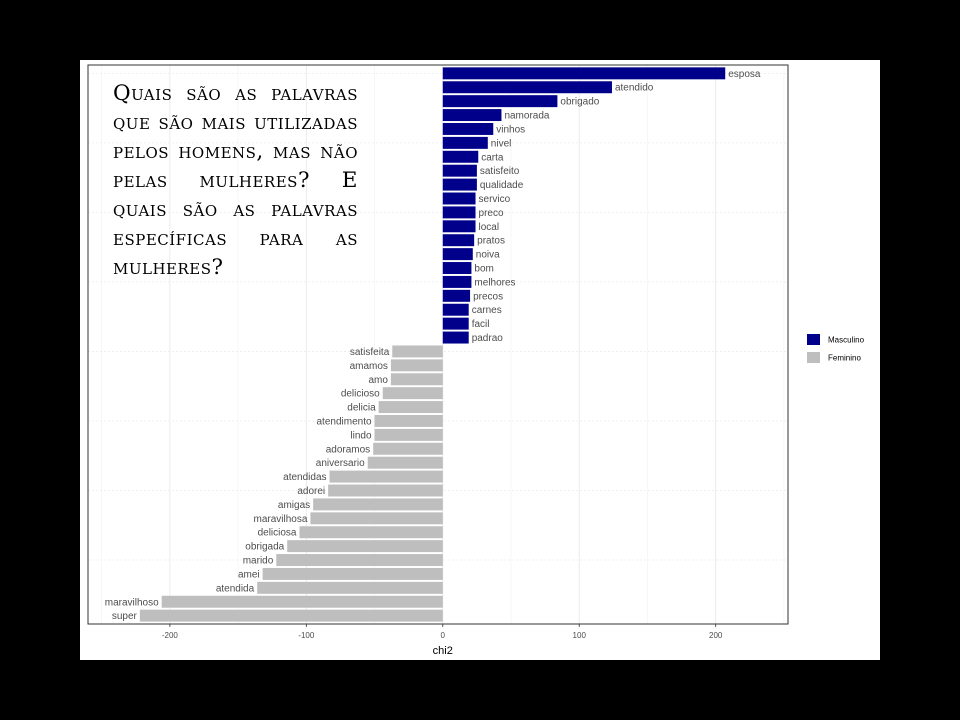 This screenshot has height=720, width=960. Describe the element at coordinates (443, 635) in the screenshot. I see `x-tick-label: 0` at that location.